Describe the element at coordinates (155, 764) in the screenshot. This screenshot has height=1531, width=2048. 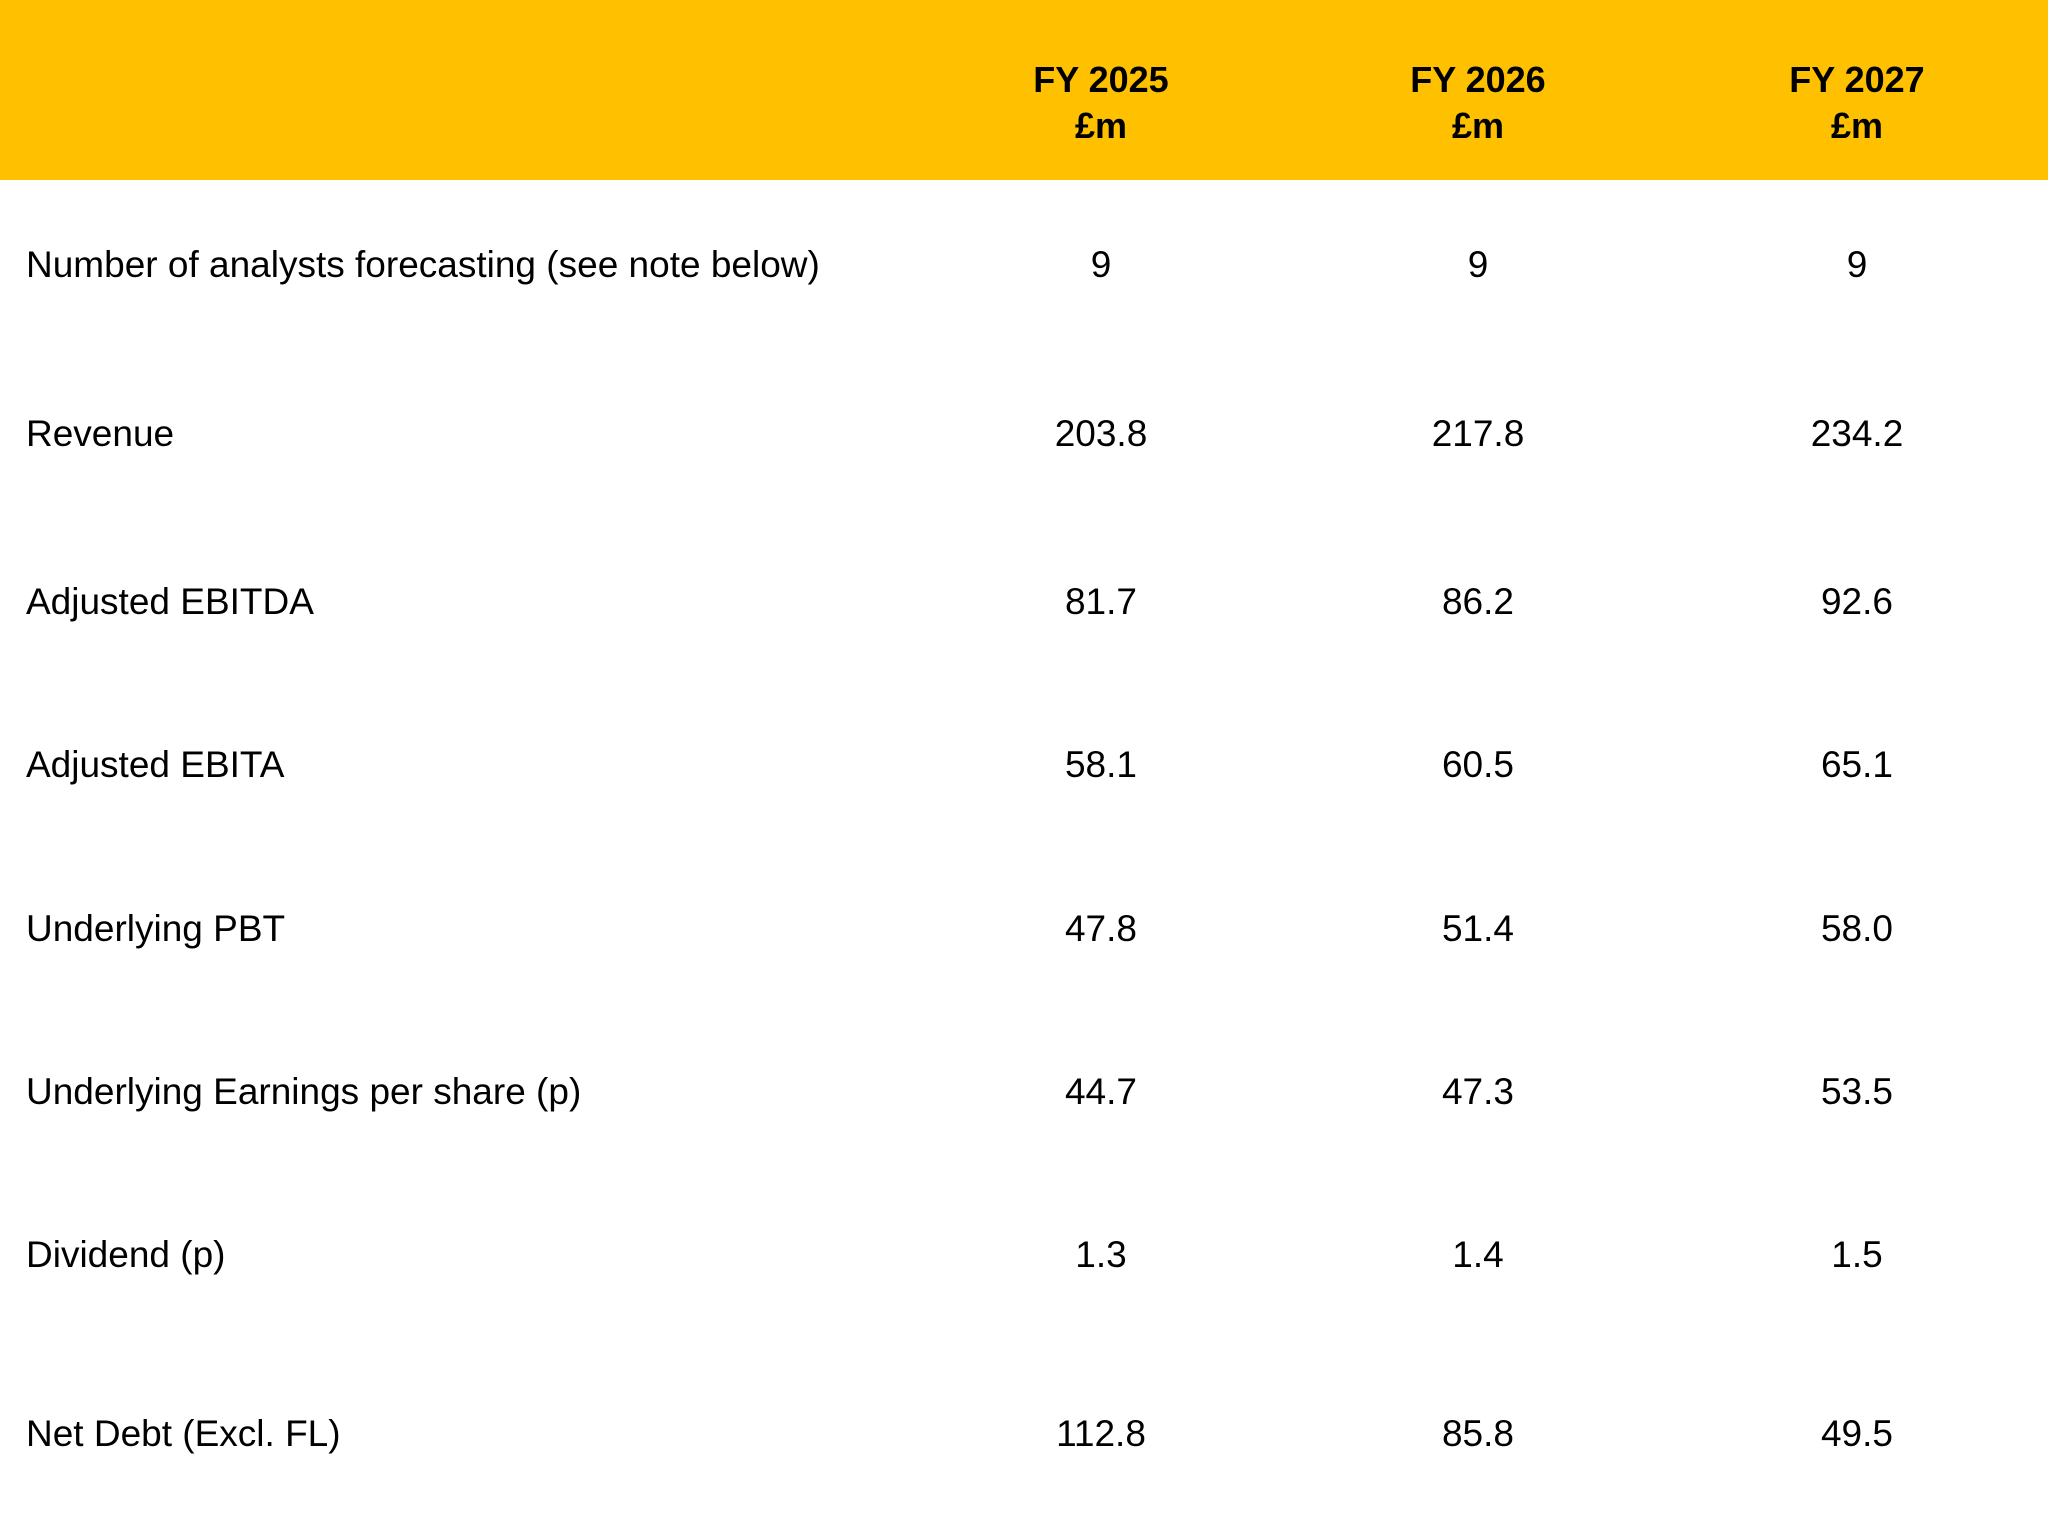
I see `row-label: Adjusted EBITA` at that location.